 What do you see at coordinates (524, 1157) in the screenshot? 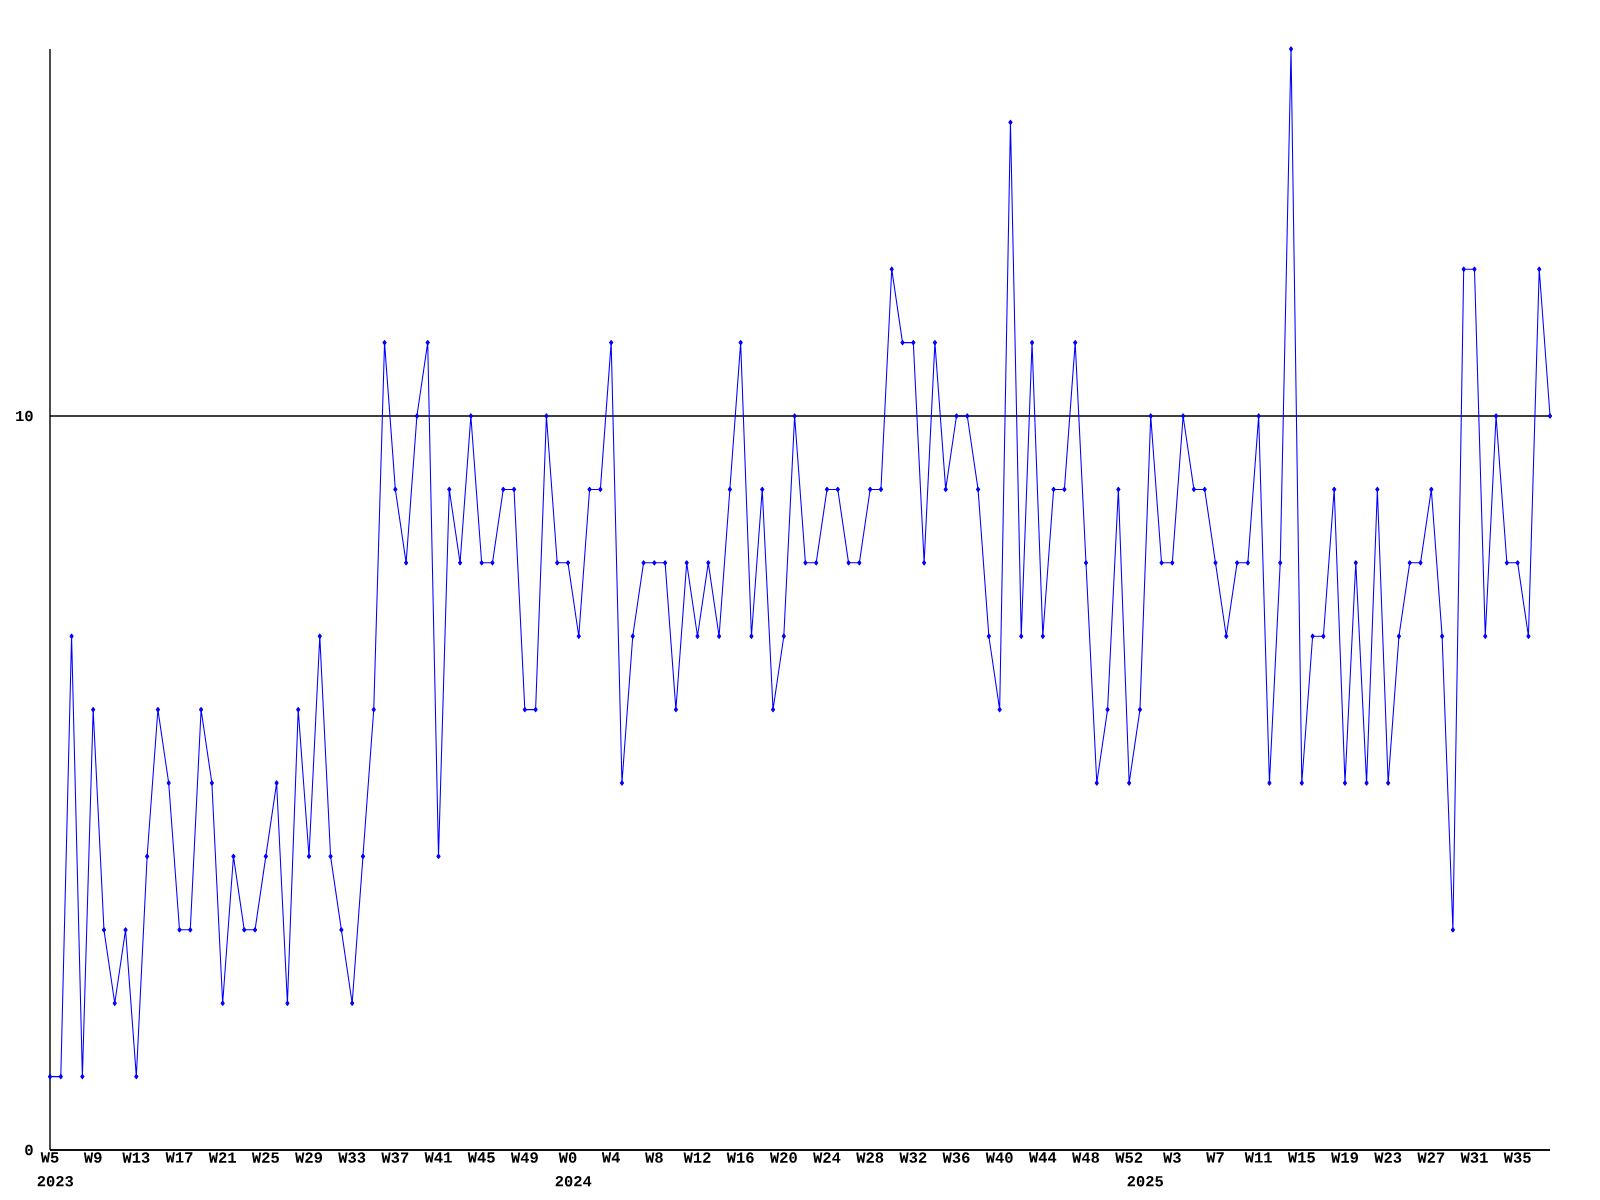
I see `x-tick-label: W49` at bounding box center [524, 1157].